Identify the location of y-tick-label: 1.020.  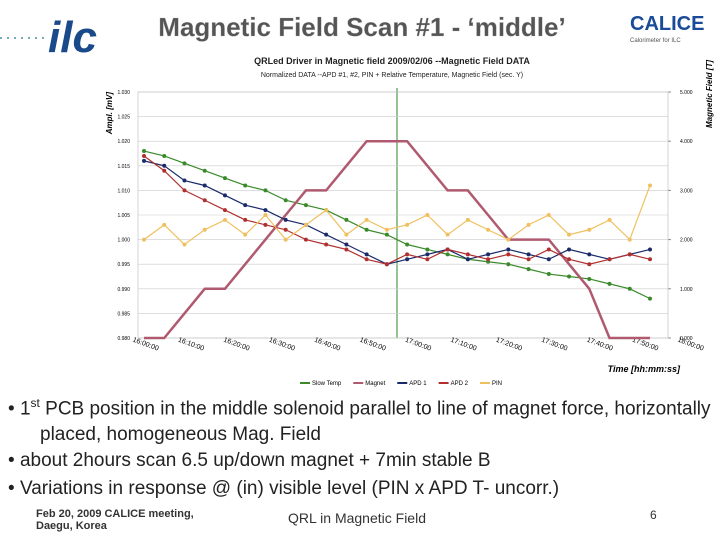
(123, 142).